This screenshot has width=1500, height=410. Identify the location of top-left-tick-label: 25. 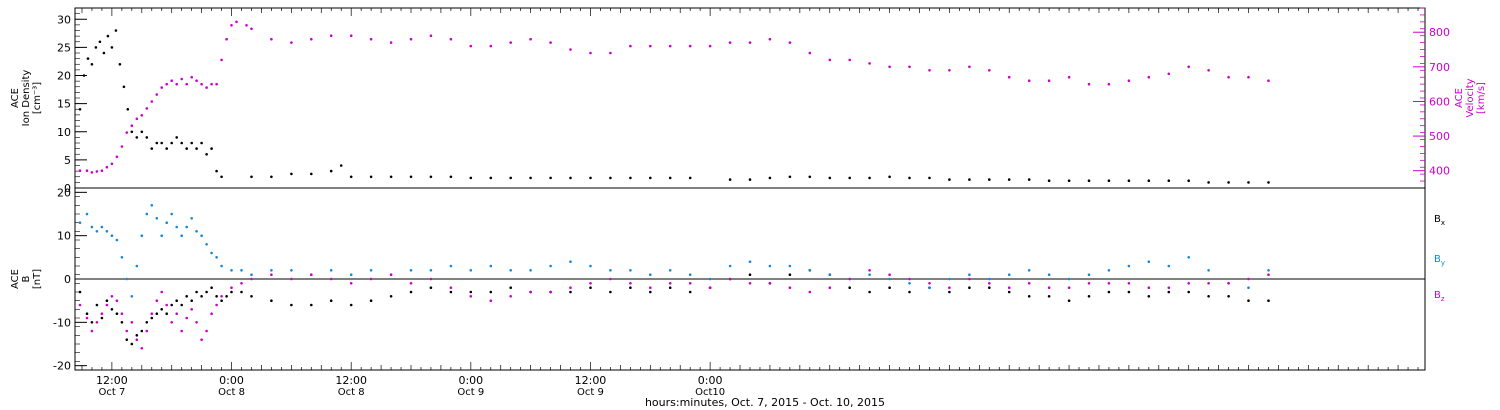
(64, 47).